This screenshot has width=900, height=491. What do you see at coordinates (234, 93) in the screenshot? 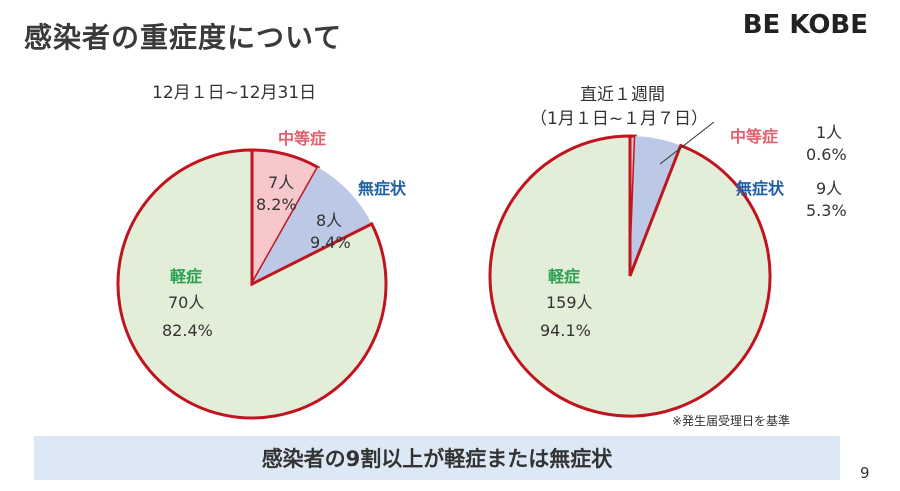
I see `pie1-title: 12月１日~12月31日` at bounding box center [234, 93].